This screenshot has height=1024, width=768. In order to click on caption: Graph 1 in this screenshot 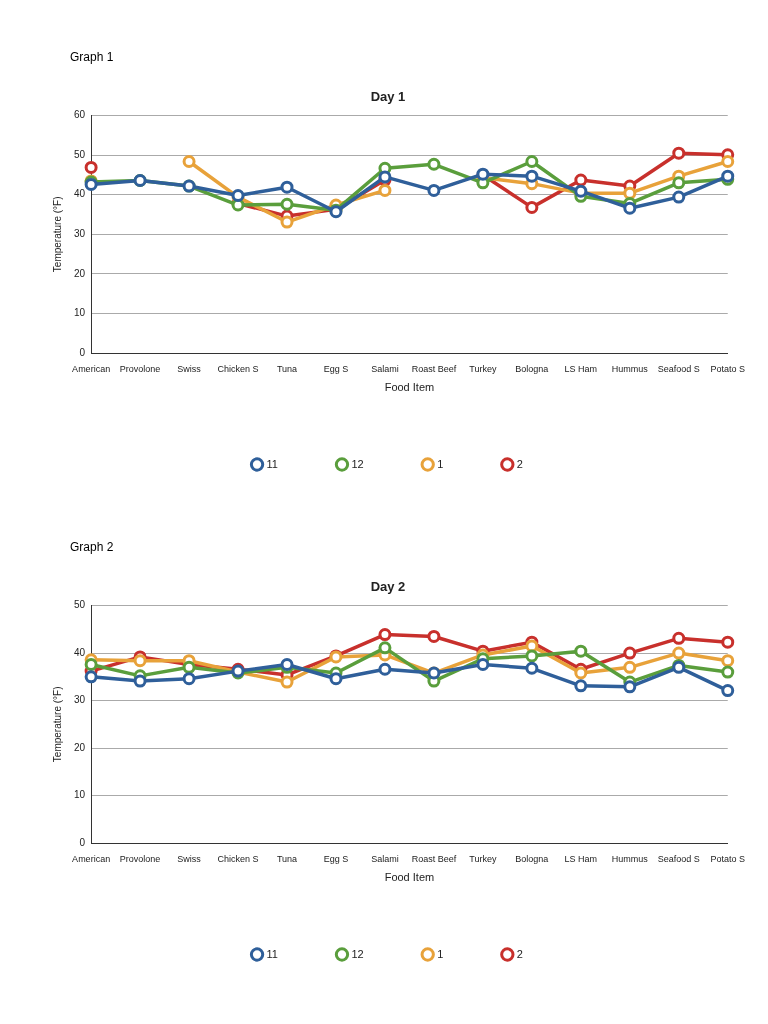, I will do `click(92, 57)`.